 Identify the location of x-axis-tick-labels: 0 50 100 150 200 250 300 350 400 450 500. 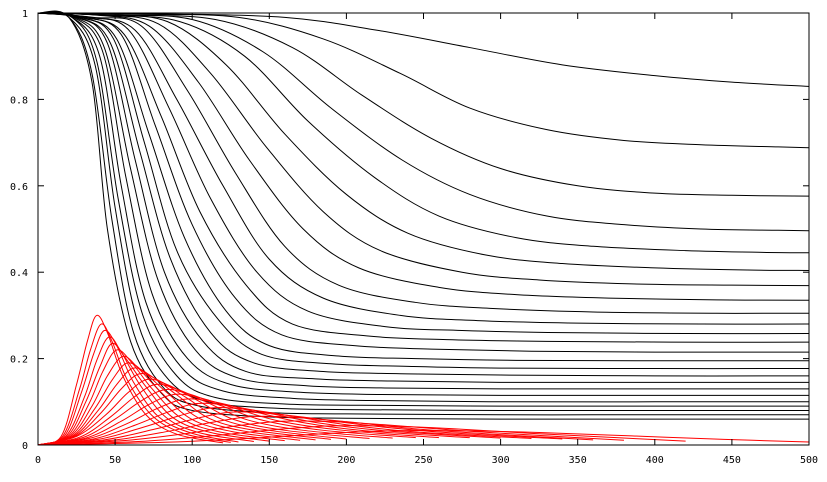
(426, 460).